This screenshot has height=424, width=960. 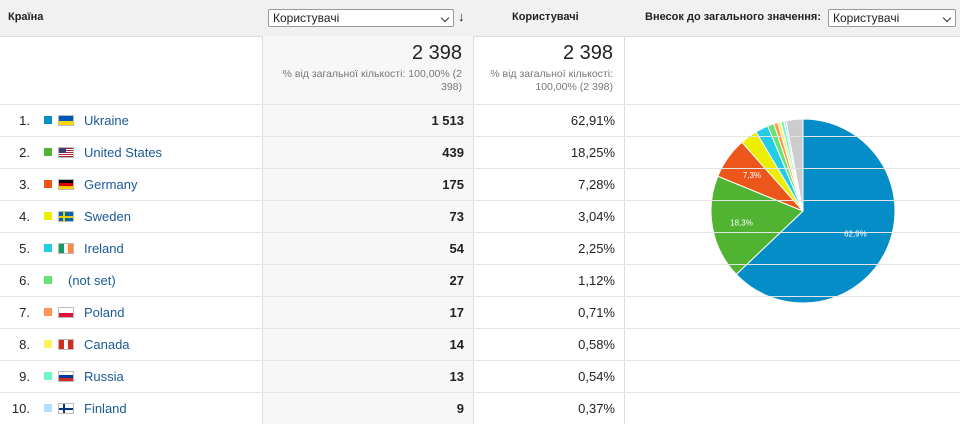 What do you see at coordinates (596, 408) in the screenshot?
I see `share-value: 0,37%` at bounding box center [596, 408].